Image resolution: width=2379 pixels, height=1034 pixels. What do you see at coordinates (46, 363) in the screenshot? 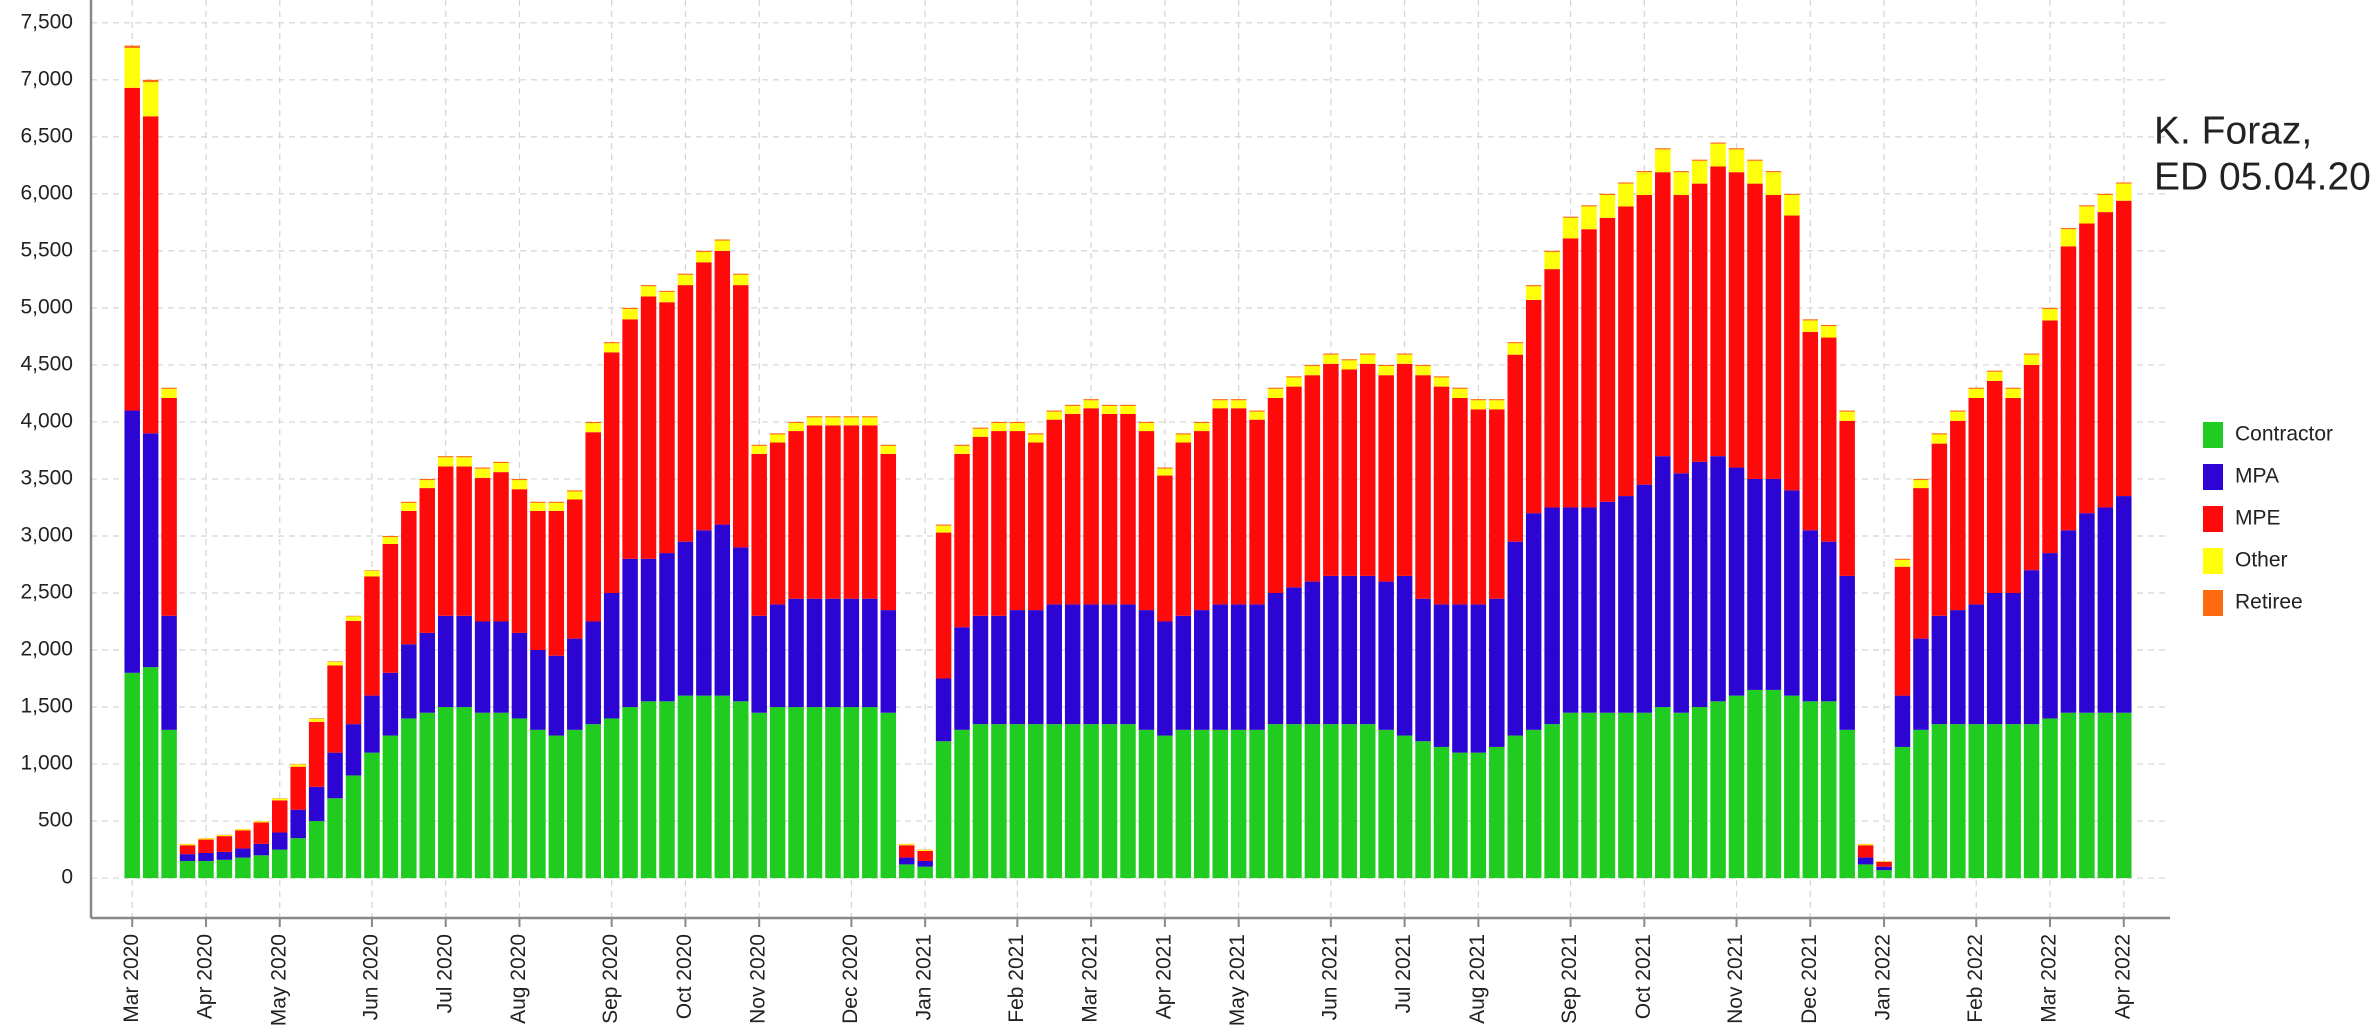
I see `y-tick-label: 4,500` at bounding box center [46, 363].